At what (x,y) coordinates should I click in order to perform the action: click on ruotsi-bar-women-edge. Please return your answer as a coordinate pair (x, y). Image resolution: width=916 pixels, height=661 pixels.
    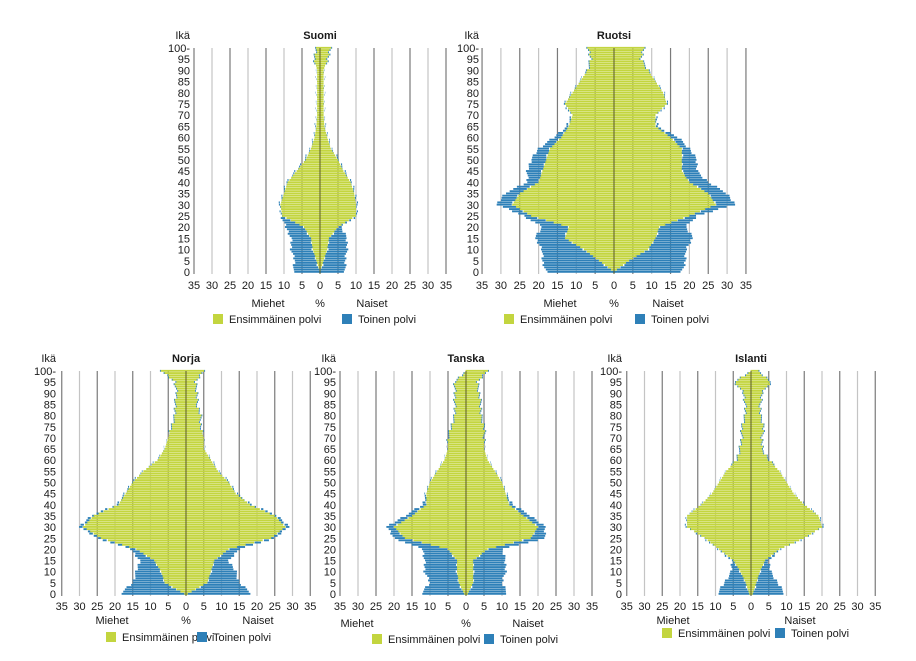
    Looking at the image, I should click on (645, 65).